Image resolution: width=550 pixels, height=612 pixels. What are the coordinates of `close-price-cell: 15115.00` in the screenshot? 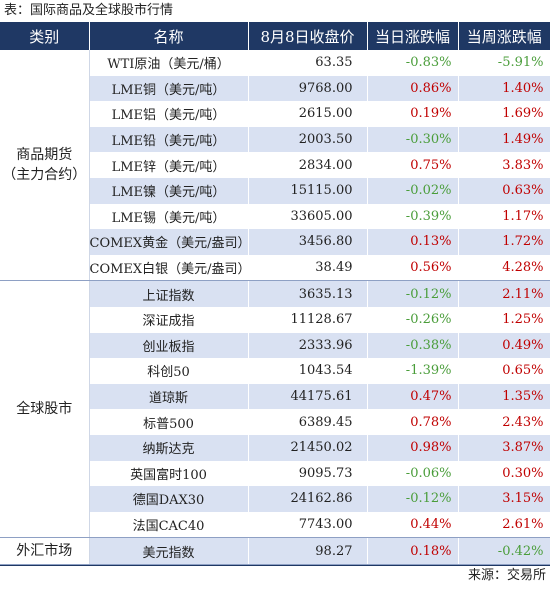 It's located at (308, 190).